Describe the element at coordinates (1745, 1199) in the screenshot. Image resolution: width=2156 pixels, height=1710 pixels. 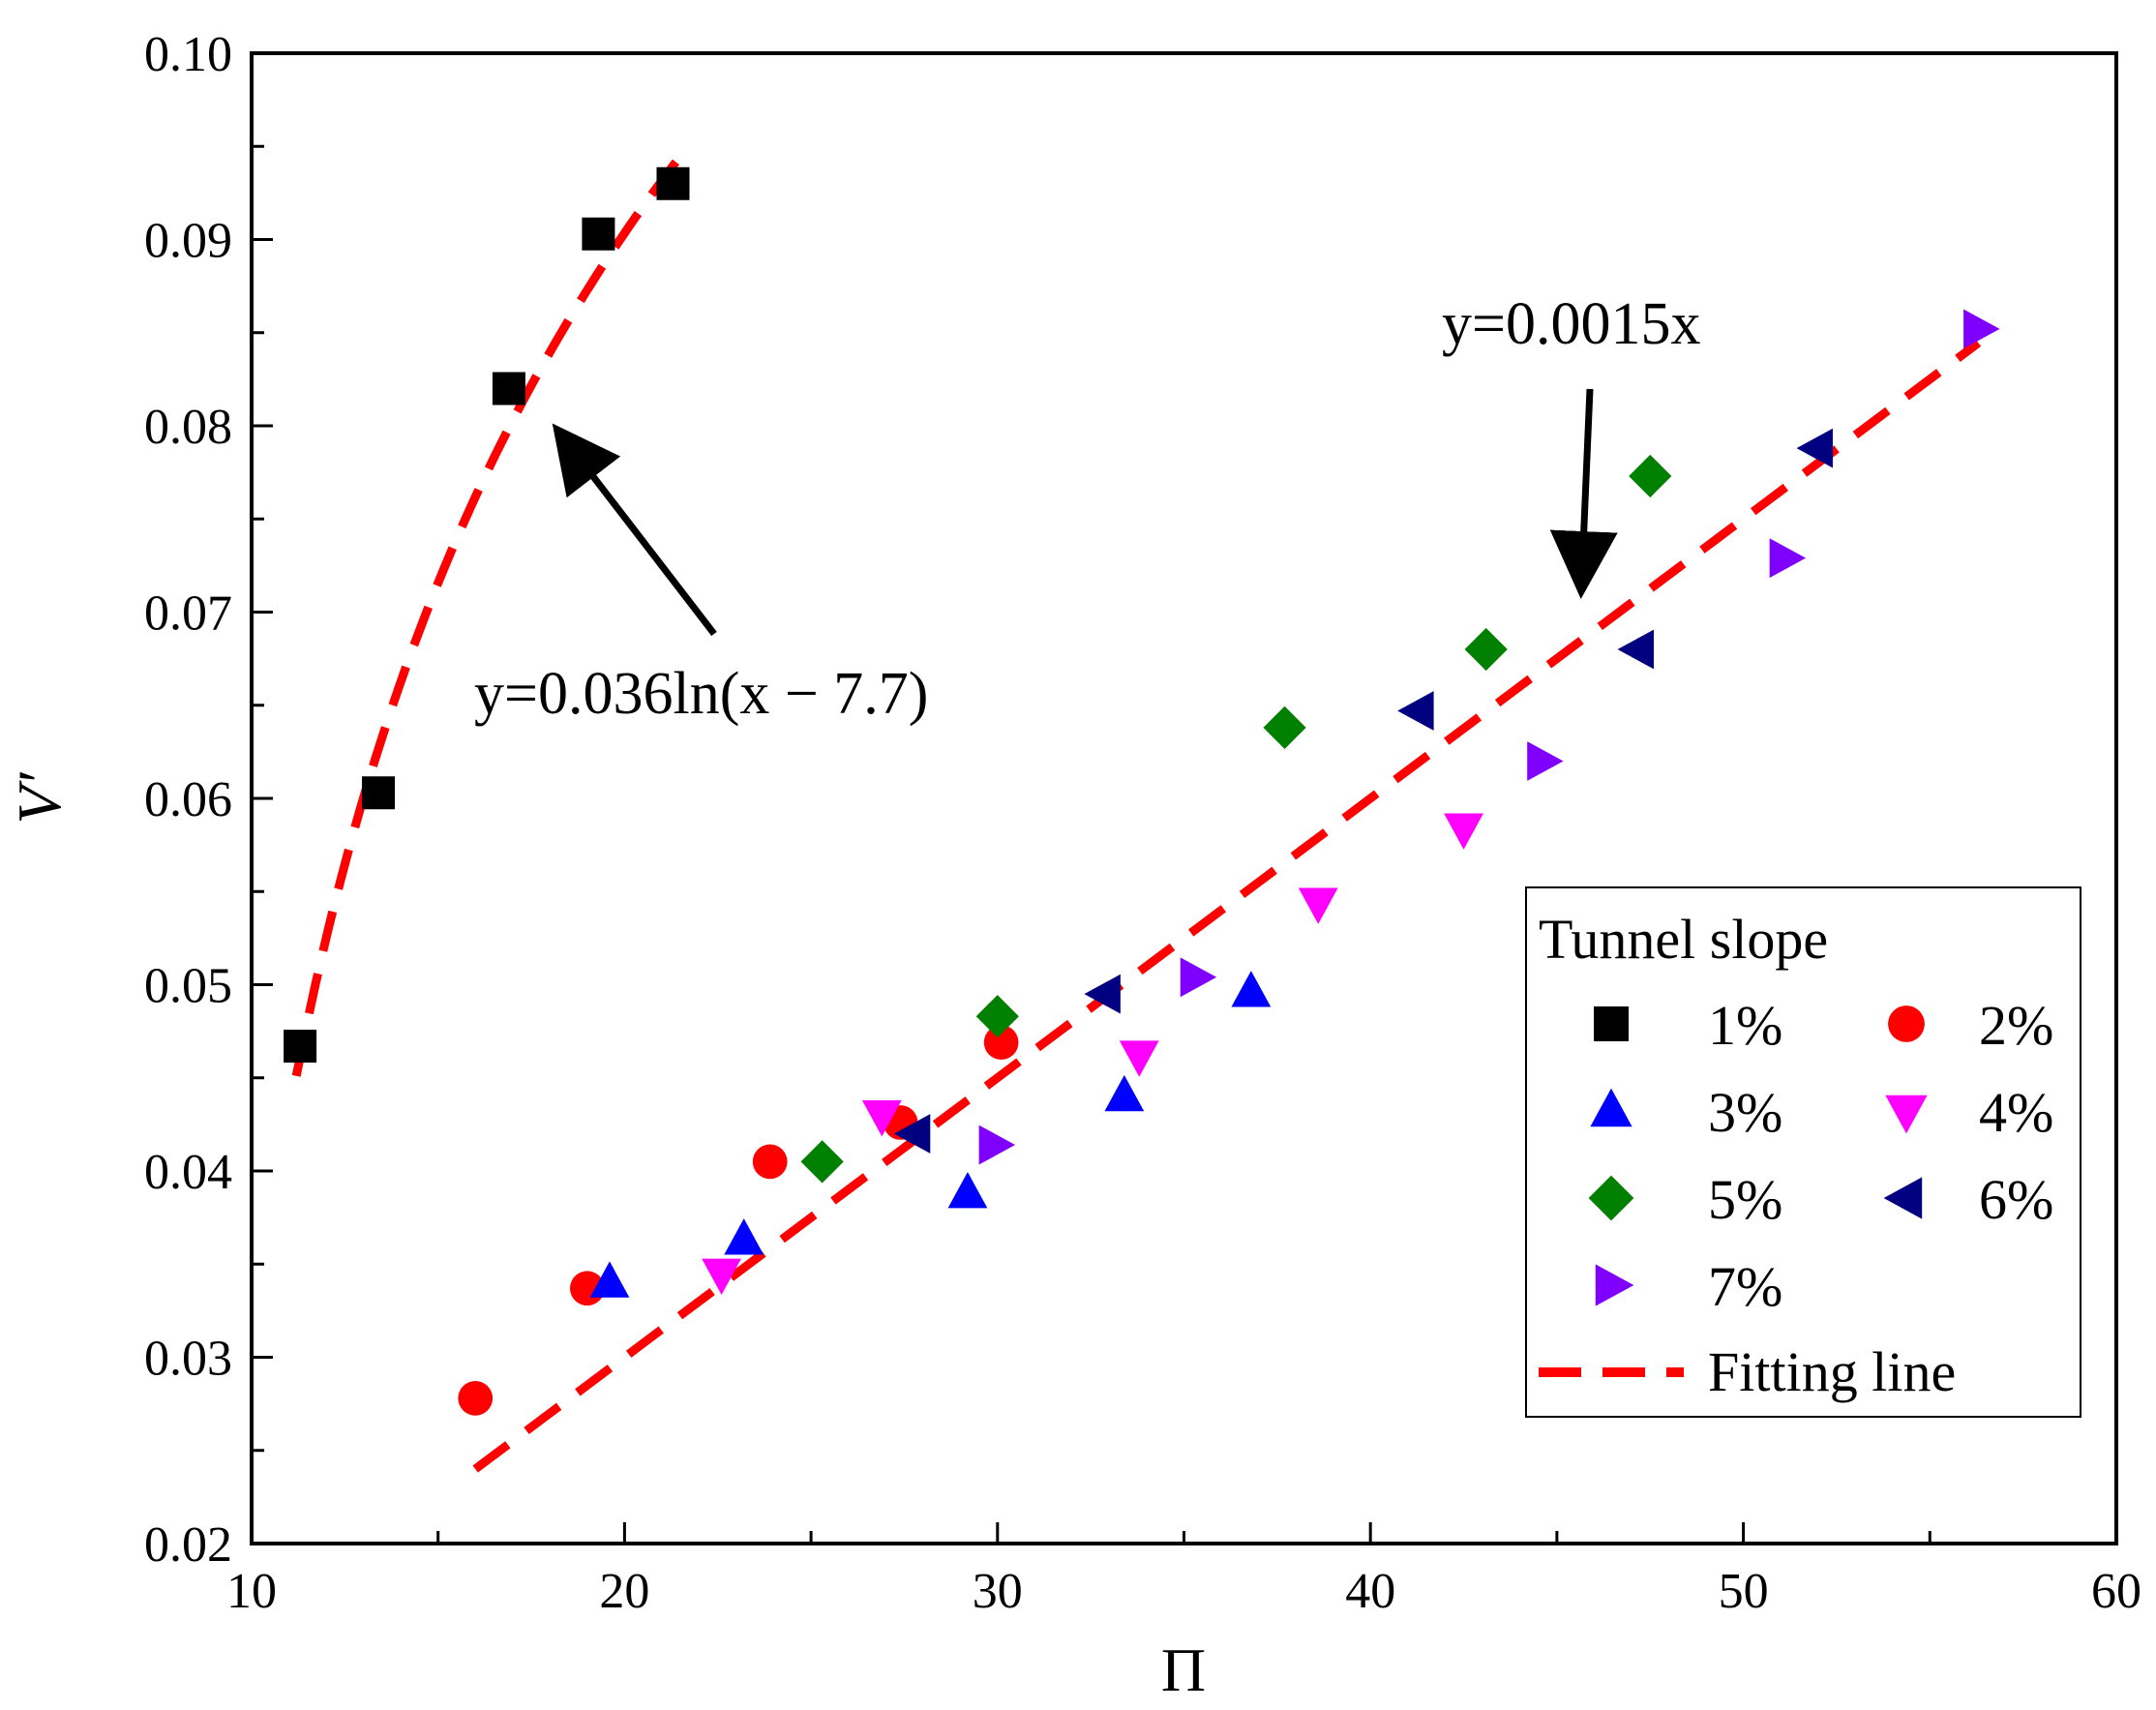
I see `legend-label-5: 5%` at that location.